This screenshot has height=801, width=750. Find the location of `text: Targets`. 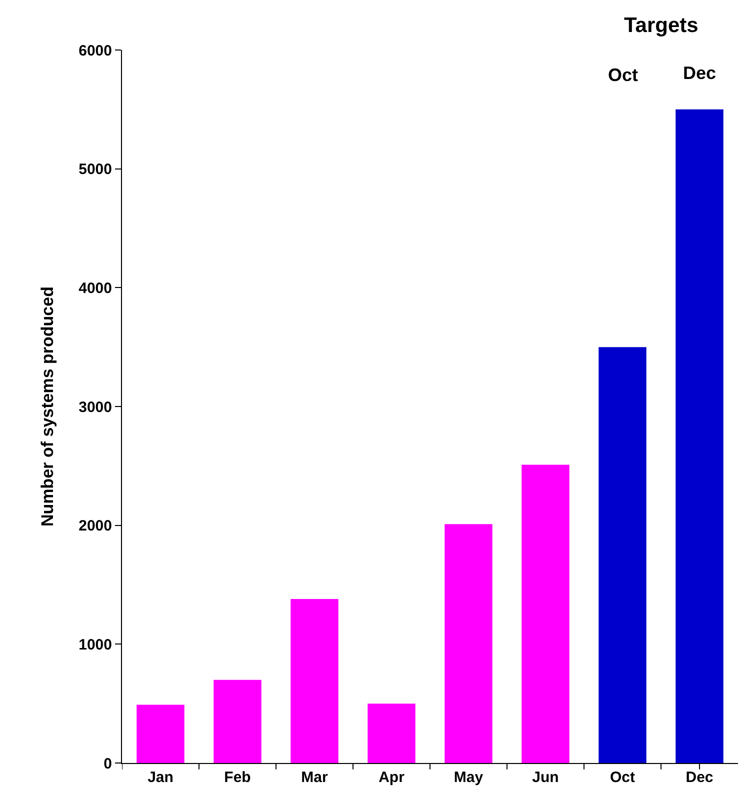

text: Targets is located at coordinates (661, 25).